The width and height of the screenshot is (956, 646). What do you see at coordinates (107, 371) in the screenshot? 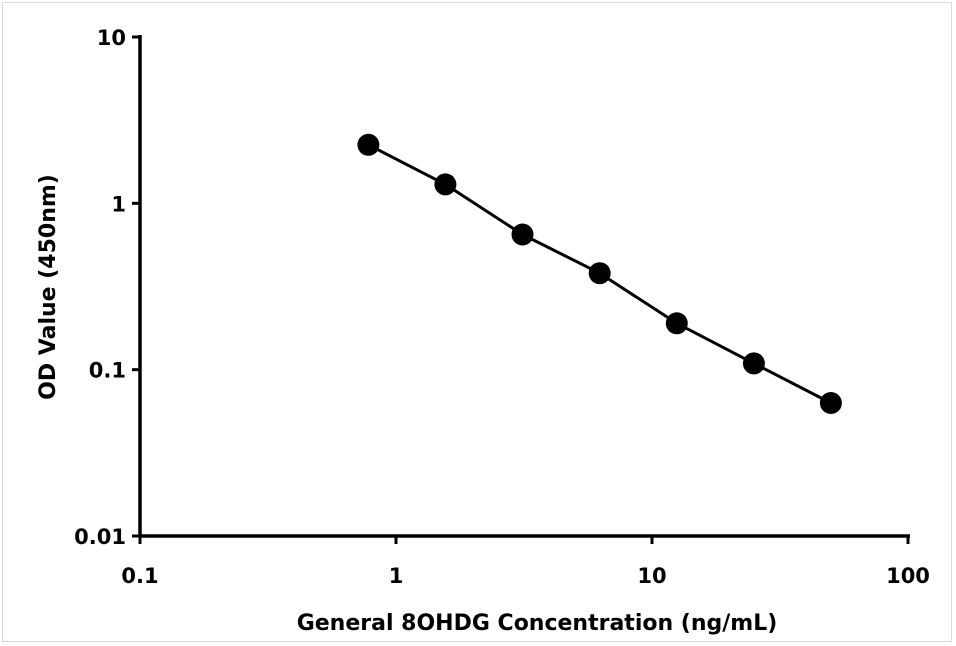
I see `y-tick-label: 0.1` at bounding box center [107, 371].